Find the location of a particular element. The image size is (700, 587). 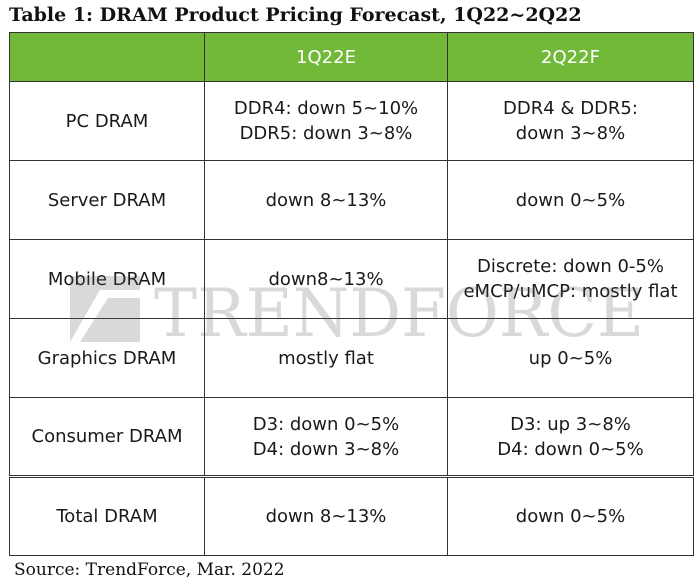

cell-line: mostly flat is located at coordinates (326, 358).